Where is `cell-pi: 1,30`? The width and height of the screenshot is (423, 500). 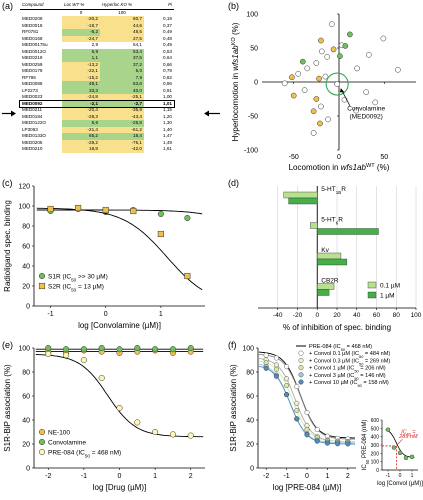 cell-pi: 1,30 is located at coordinates (159, 123).